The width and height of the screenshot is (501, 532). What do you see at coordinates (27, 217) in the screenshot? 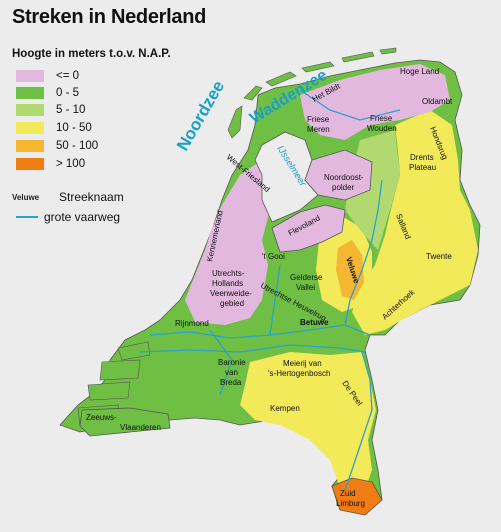
I see `waterway-legend-line` at bounding box center [27, 217].